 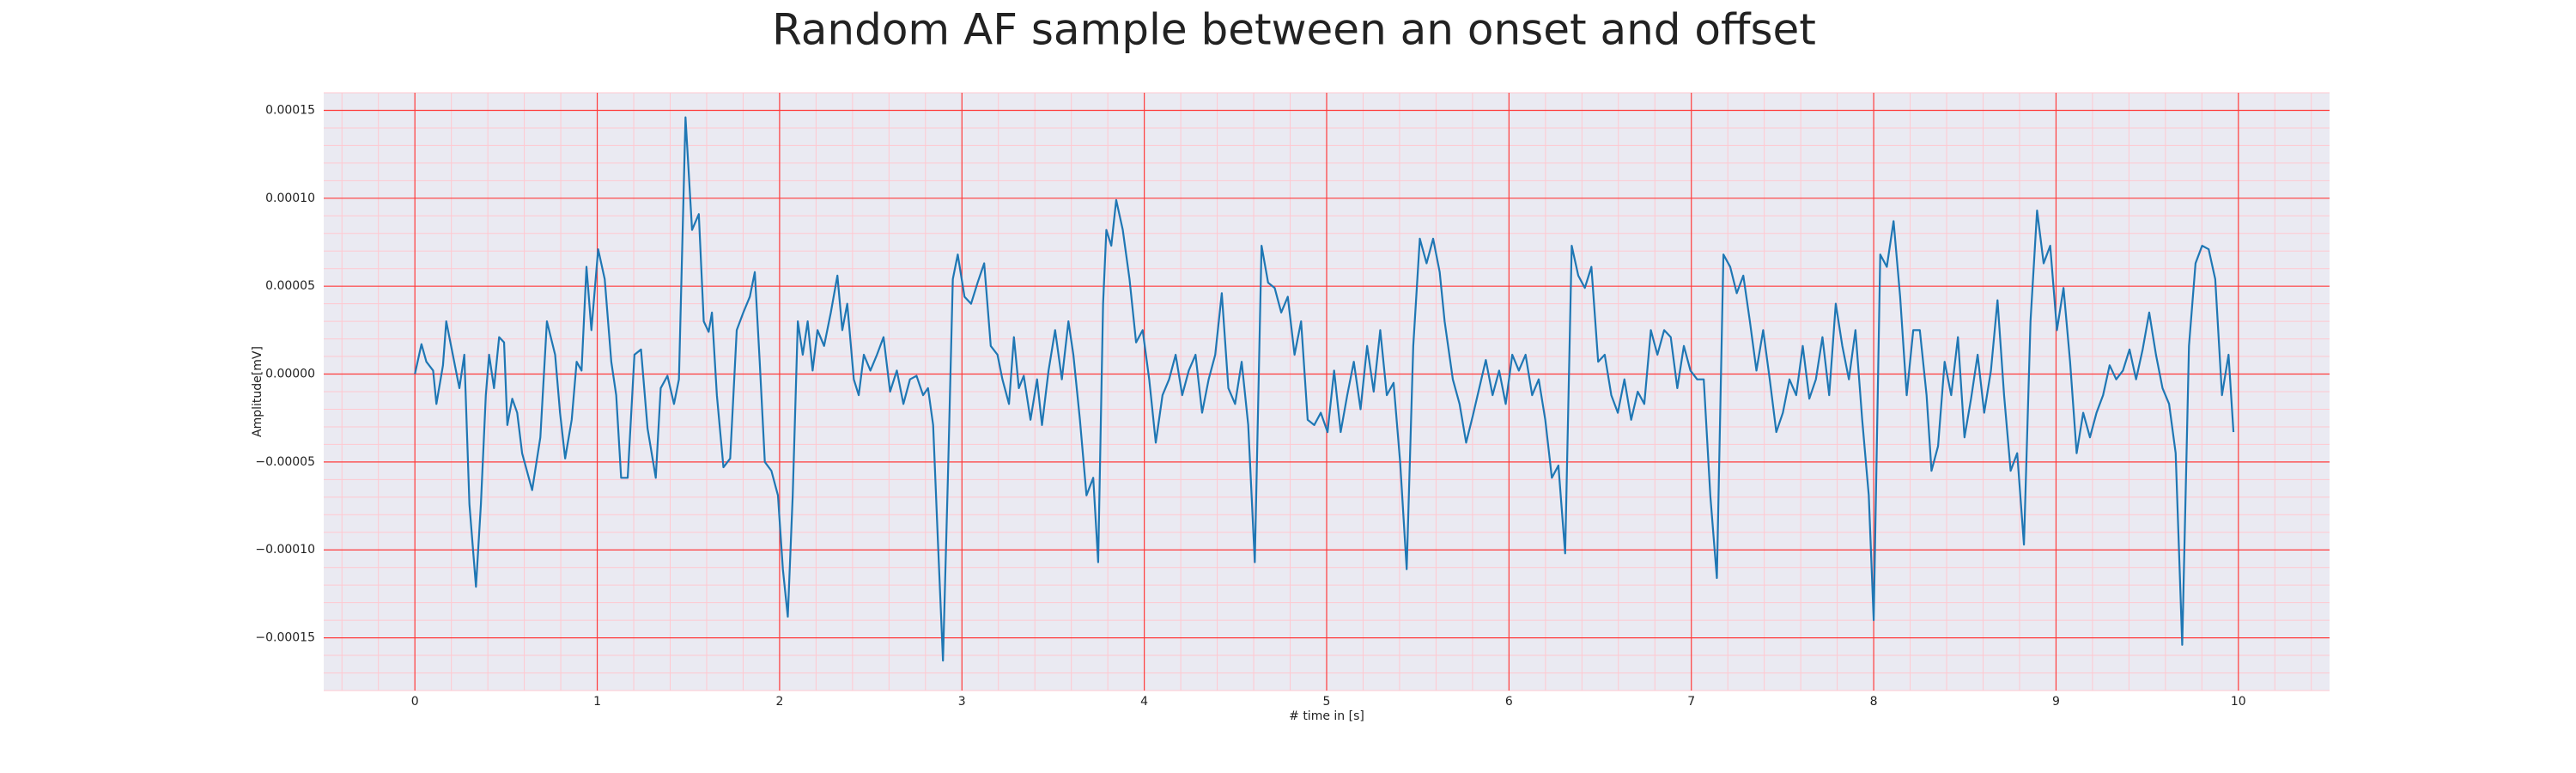 I want to click on x-tick-label: 4, so click(x=1144, y=702).